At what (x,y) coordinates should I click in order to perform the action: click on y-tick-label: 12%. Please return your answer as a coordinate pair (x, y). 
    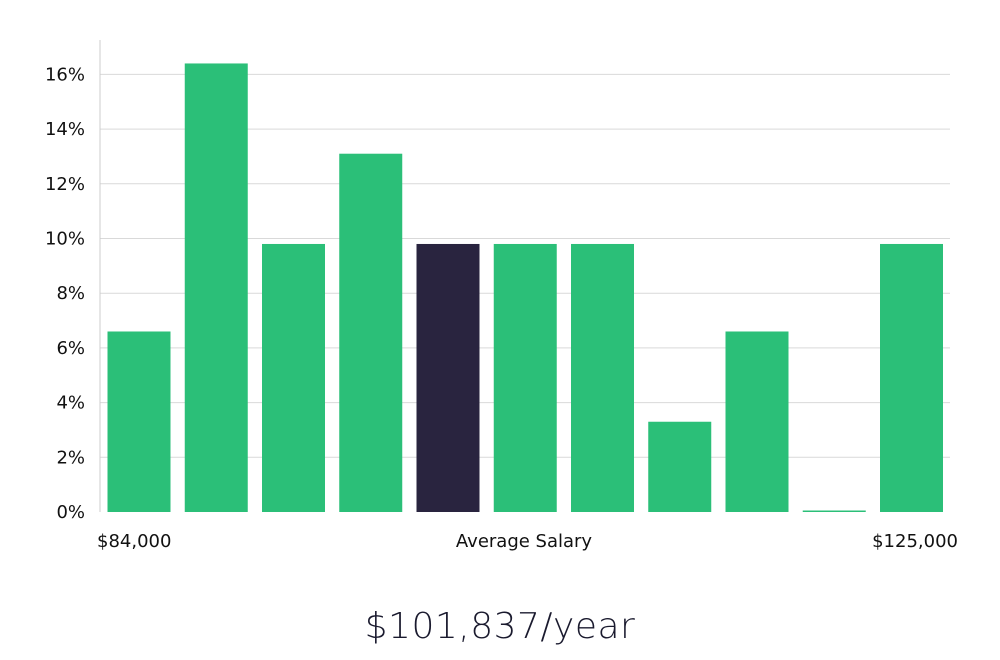
    Looking at the image, I should click on (65, 184).